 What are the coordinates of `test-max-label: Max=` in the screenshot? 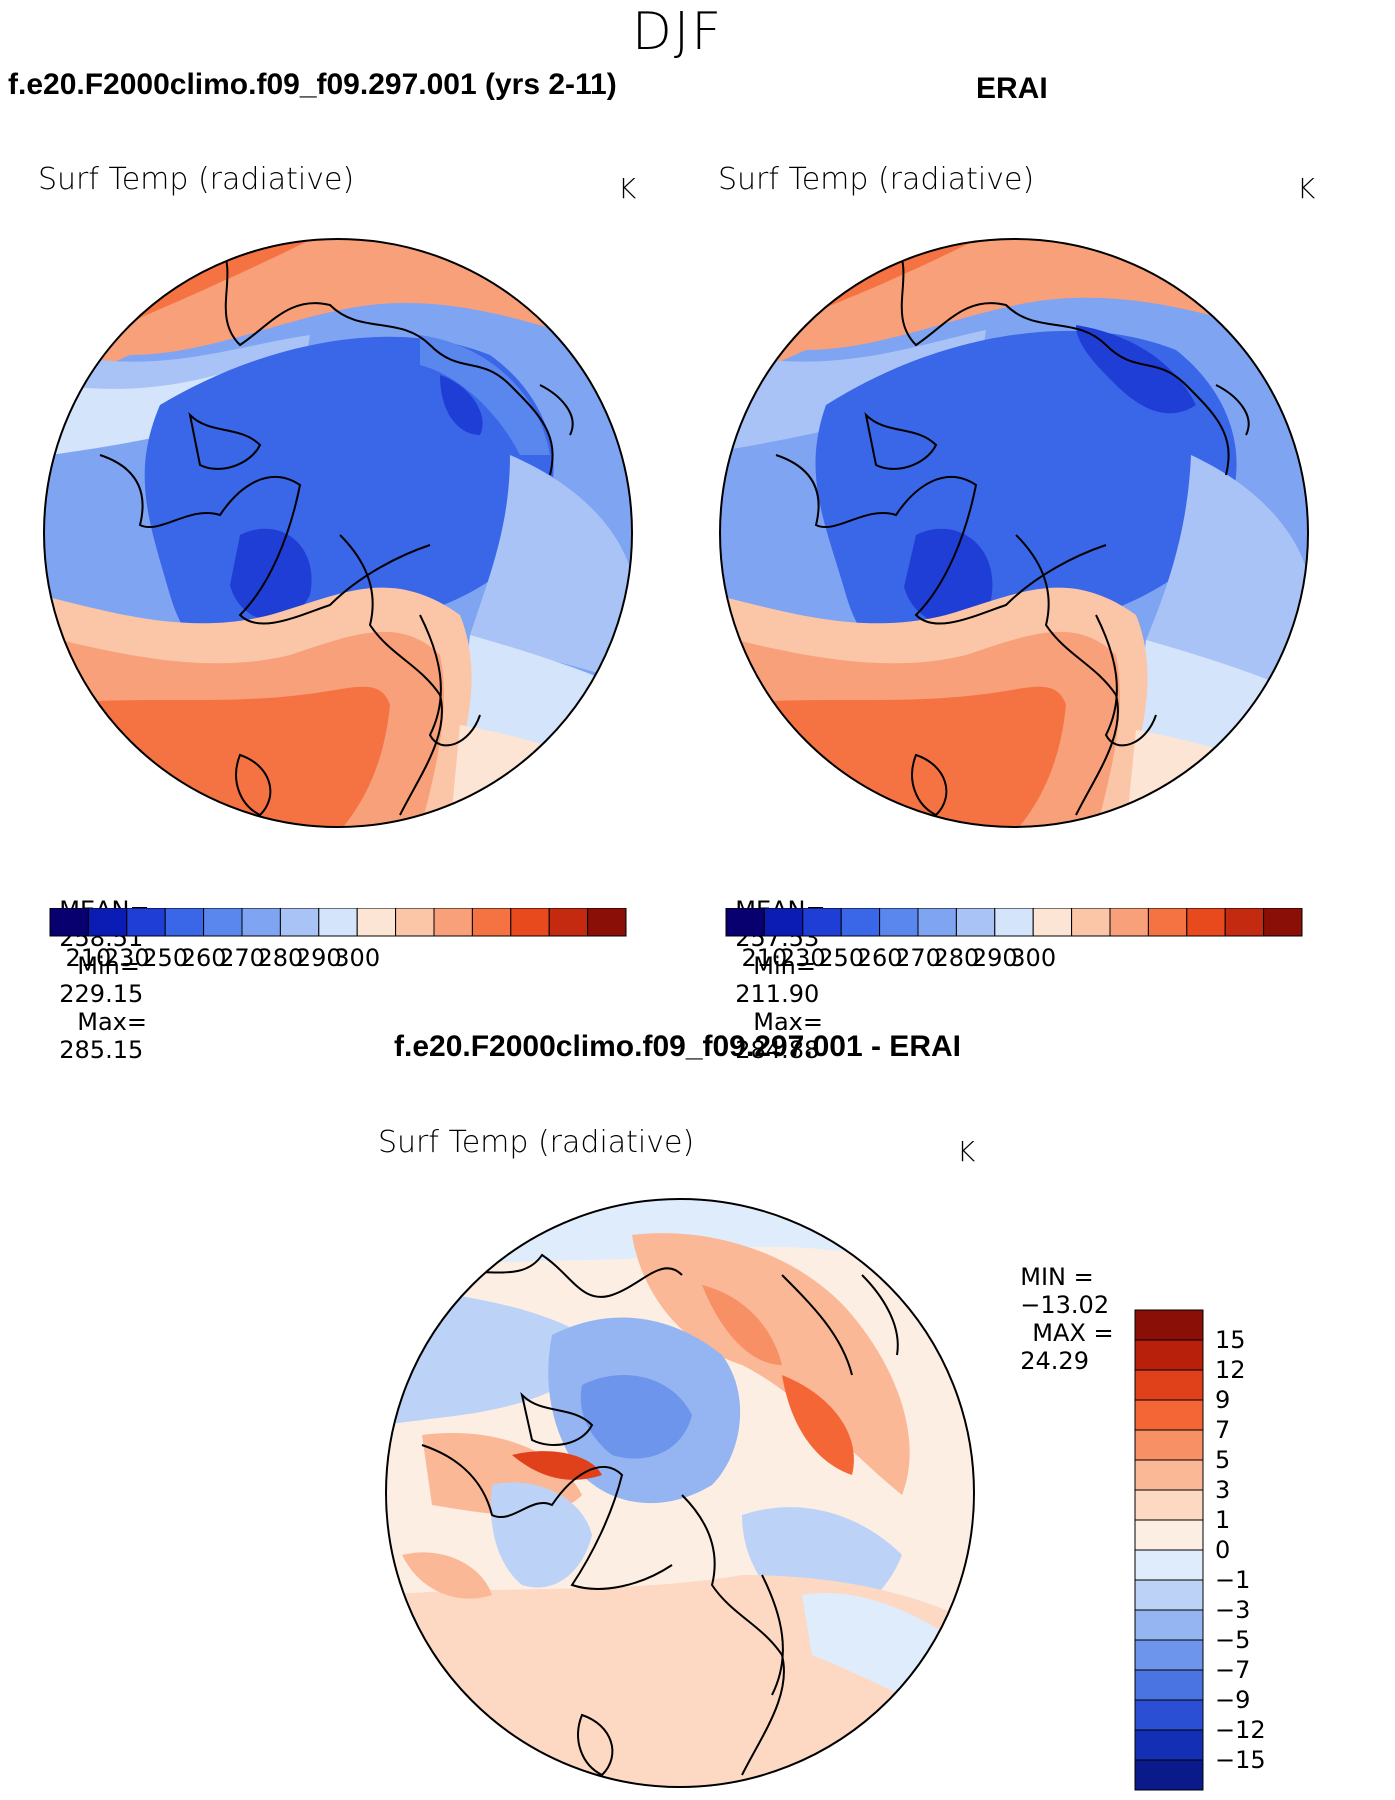 It's located at (112, 1022).